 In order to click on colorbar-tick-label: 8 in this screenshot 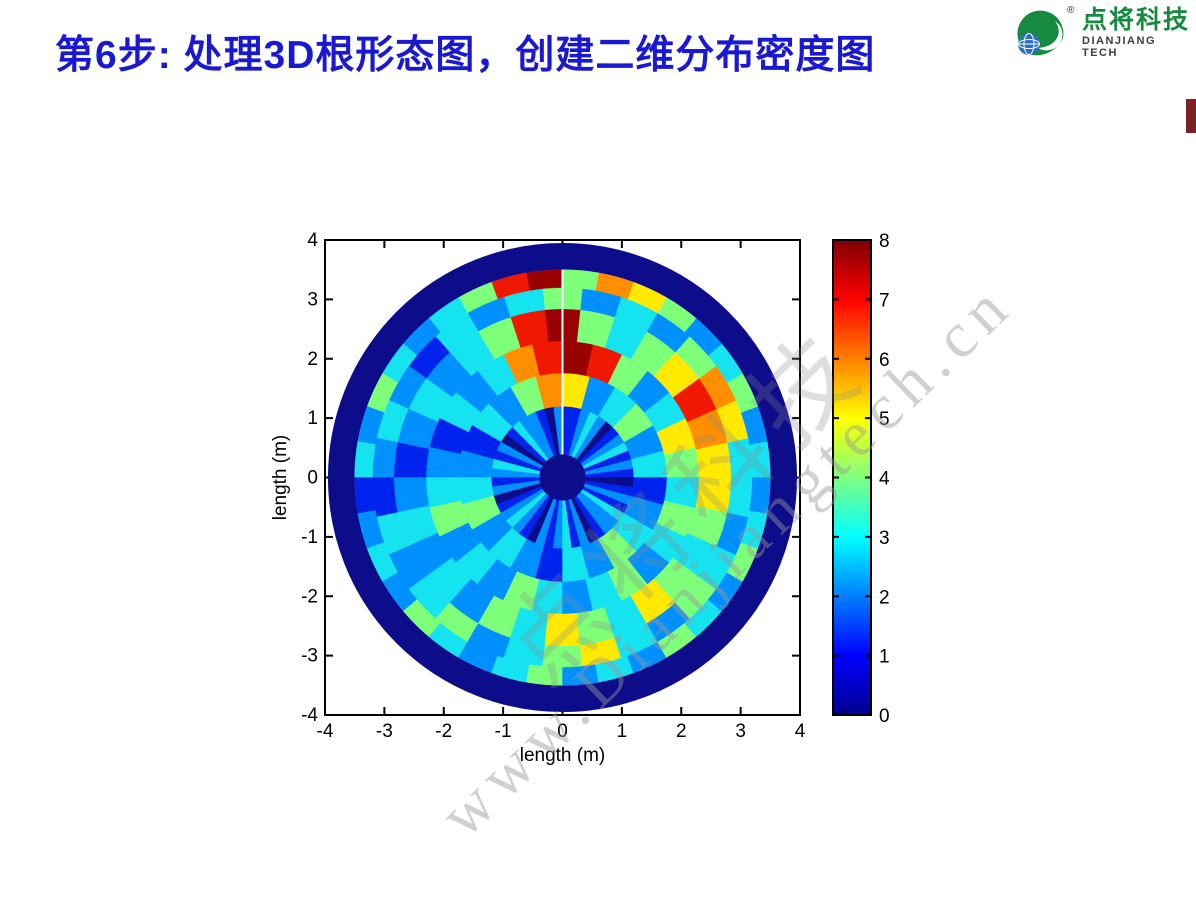, I will do `click(884, 241)`.